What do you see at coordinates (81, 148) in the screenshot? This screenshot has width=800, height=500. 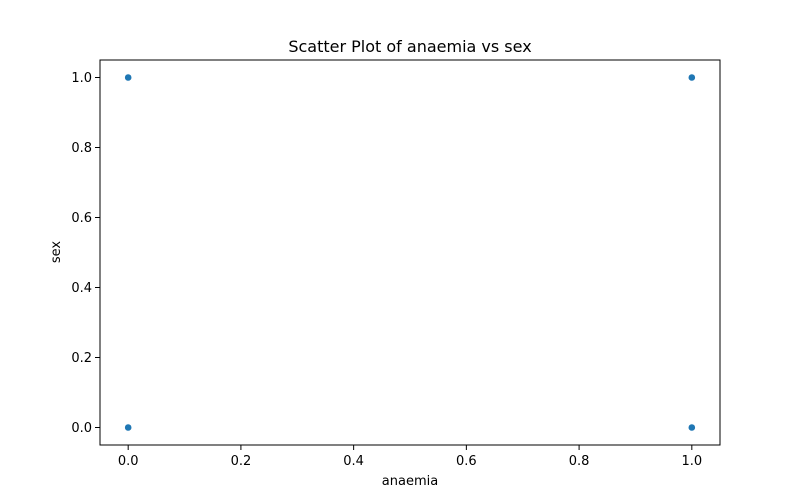 I see `y-tick-label: 0.8` at bounding box center [81, 148].